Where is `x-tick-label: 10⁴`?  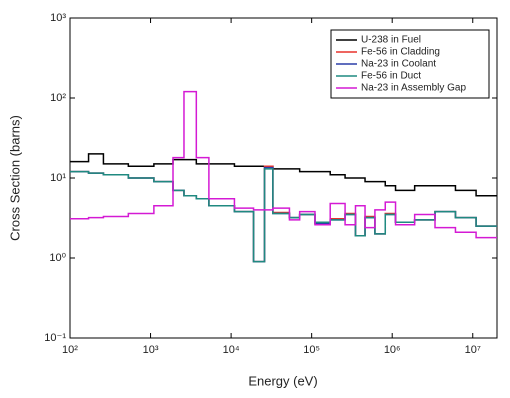
x-tick-label: 10⁴ is located at coordinates (231, 350).